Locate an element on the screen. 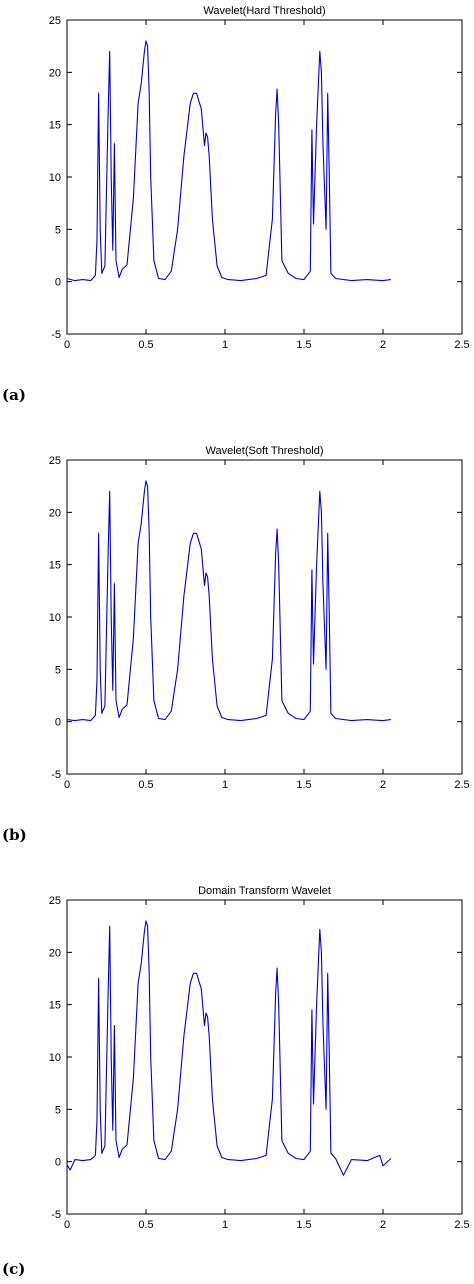 Image resolution: width=474 pixels, height=1284 pixels. chart-title: Domain Transform Wavelet is located at coordinates (264, 891).